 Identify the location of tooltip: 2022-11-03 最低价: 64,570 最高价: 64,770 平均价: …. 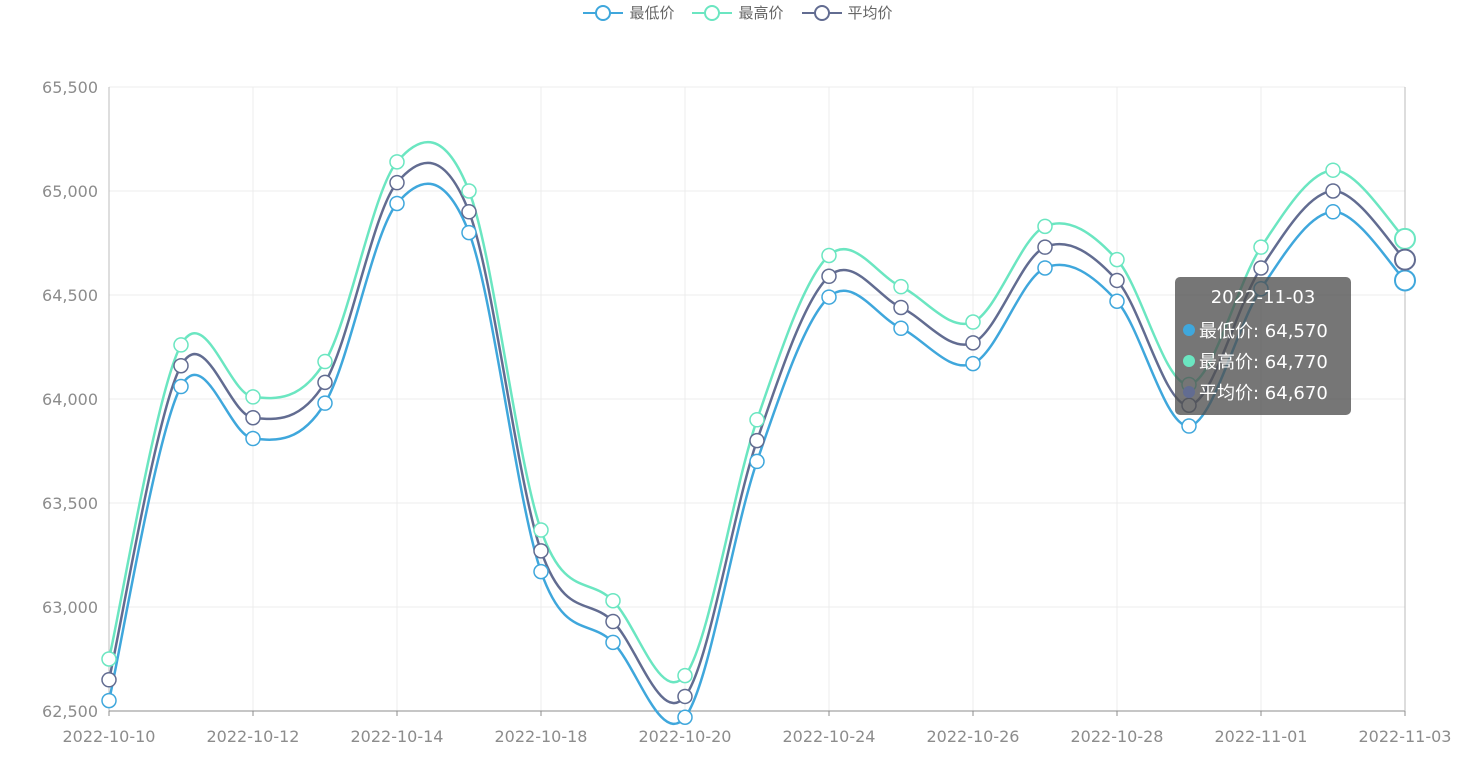
(1263, 346).